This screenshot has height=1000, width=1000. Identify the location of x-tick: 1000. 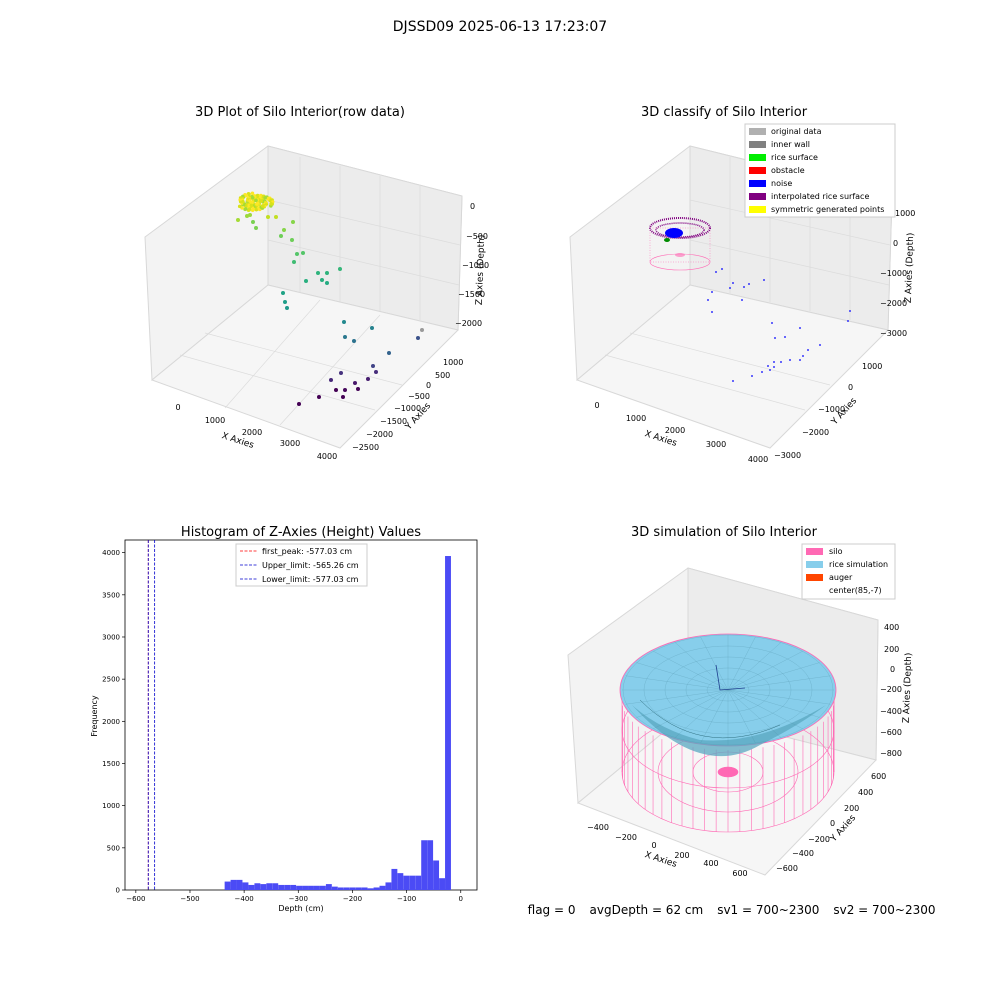
(215, 420).